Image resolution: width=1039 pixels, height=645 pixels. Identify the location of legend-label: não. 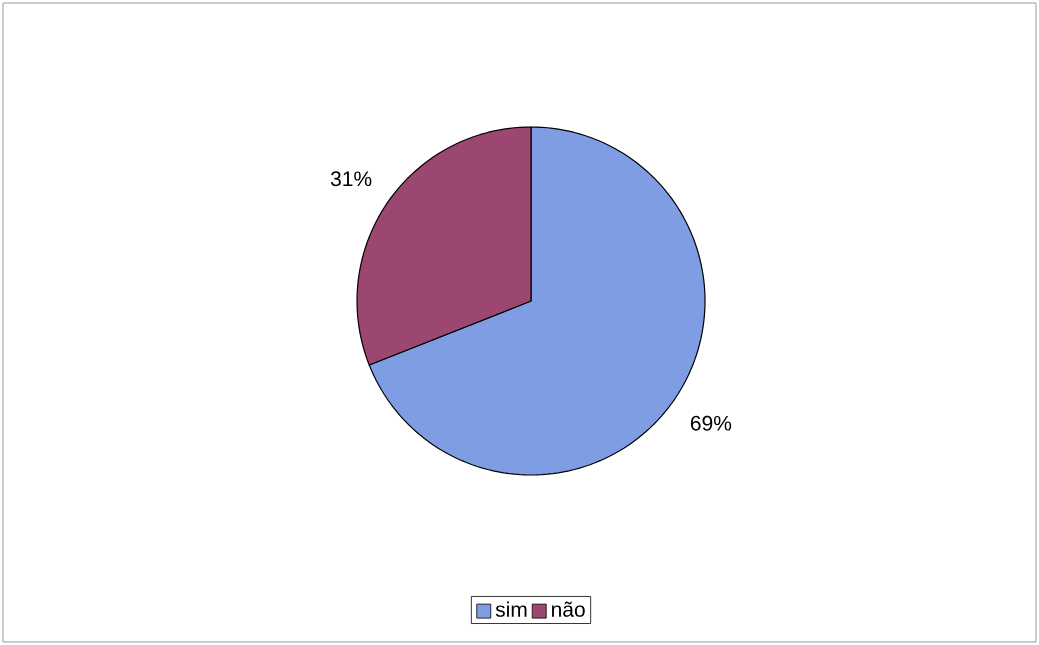
(568, 609).